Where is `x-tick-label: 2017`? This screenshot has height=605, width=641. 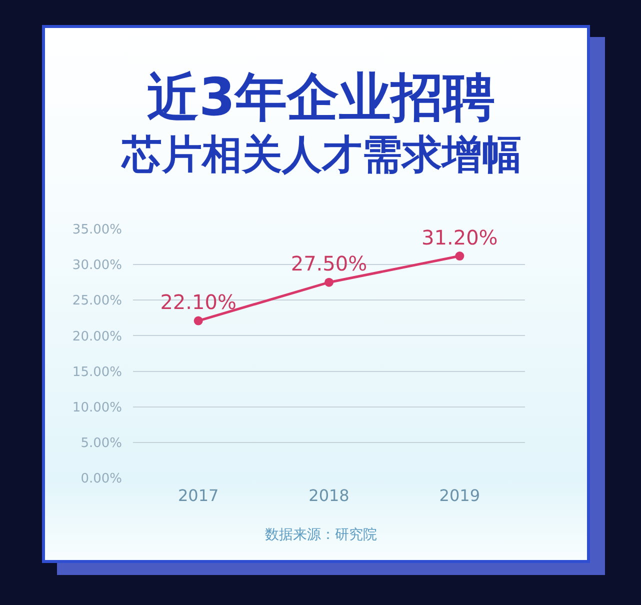 x-tick-label: 2017 is located at coordinates (198, 495).